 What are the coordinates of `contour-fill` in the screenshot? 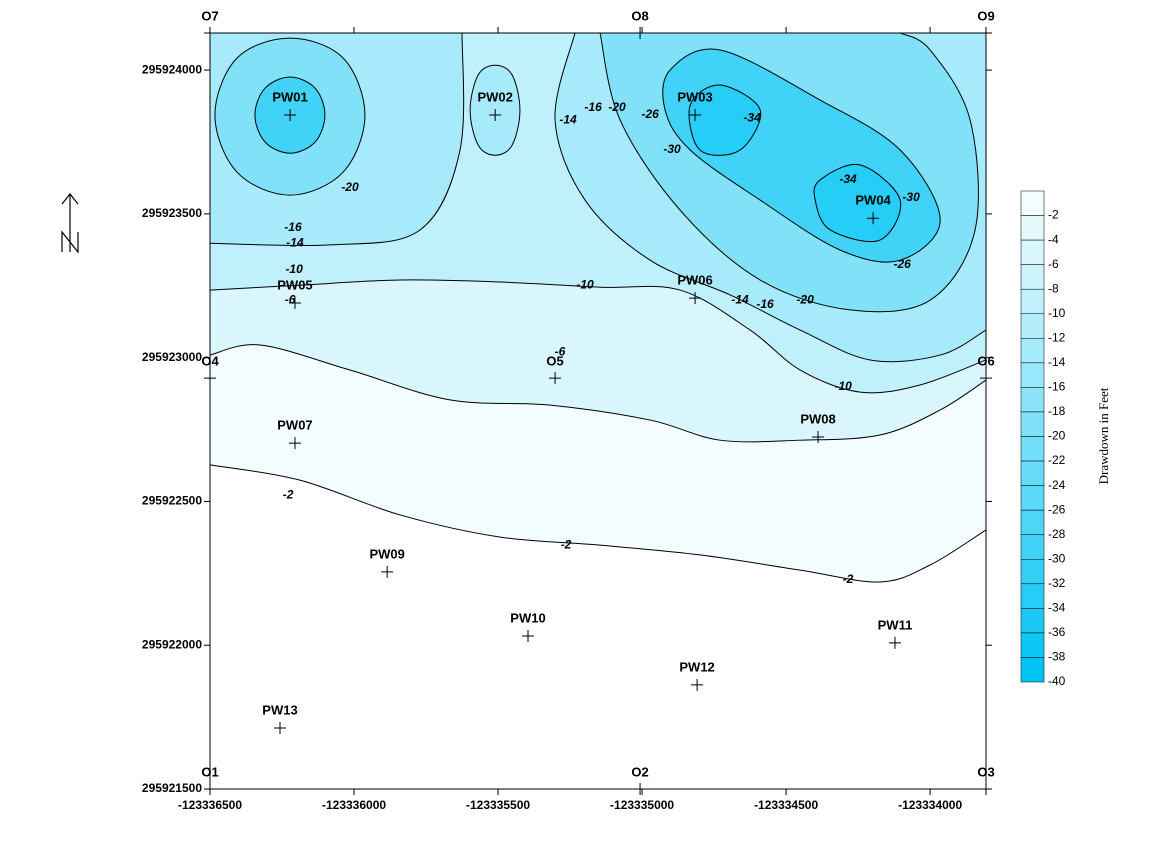 It's located at (725, 120).